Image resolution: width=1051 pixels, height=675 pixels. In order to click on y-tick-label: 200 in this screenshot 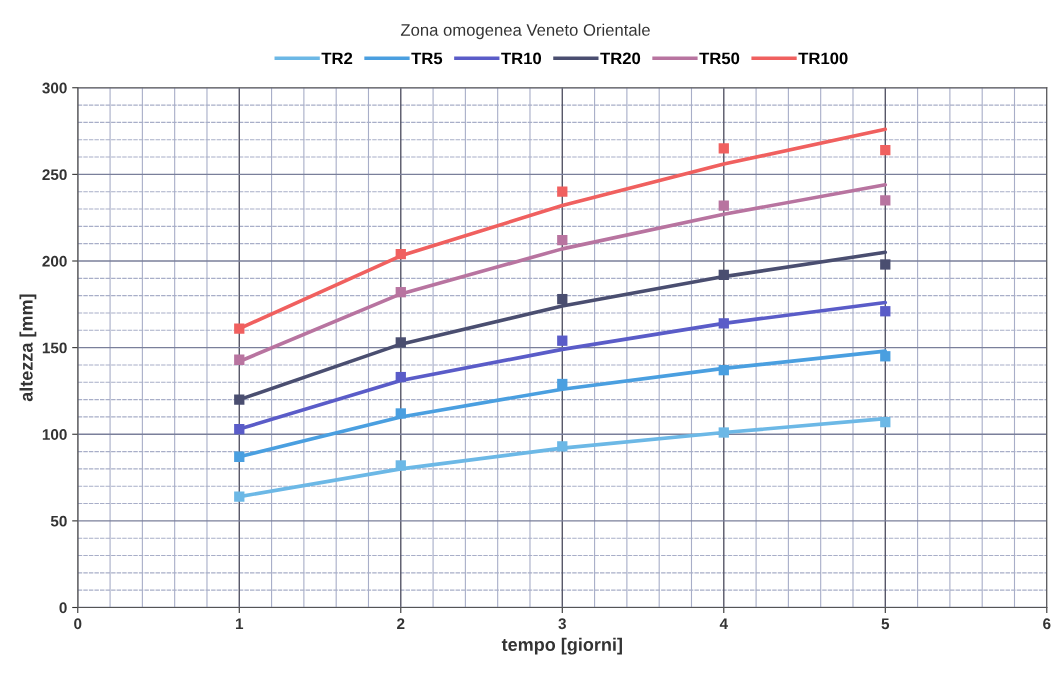, I will do `click(54, 261)`.